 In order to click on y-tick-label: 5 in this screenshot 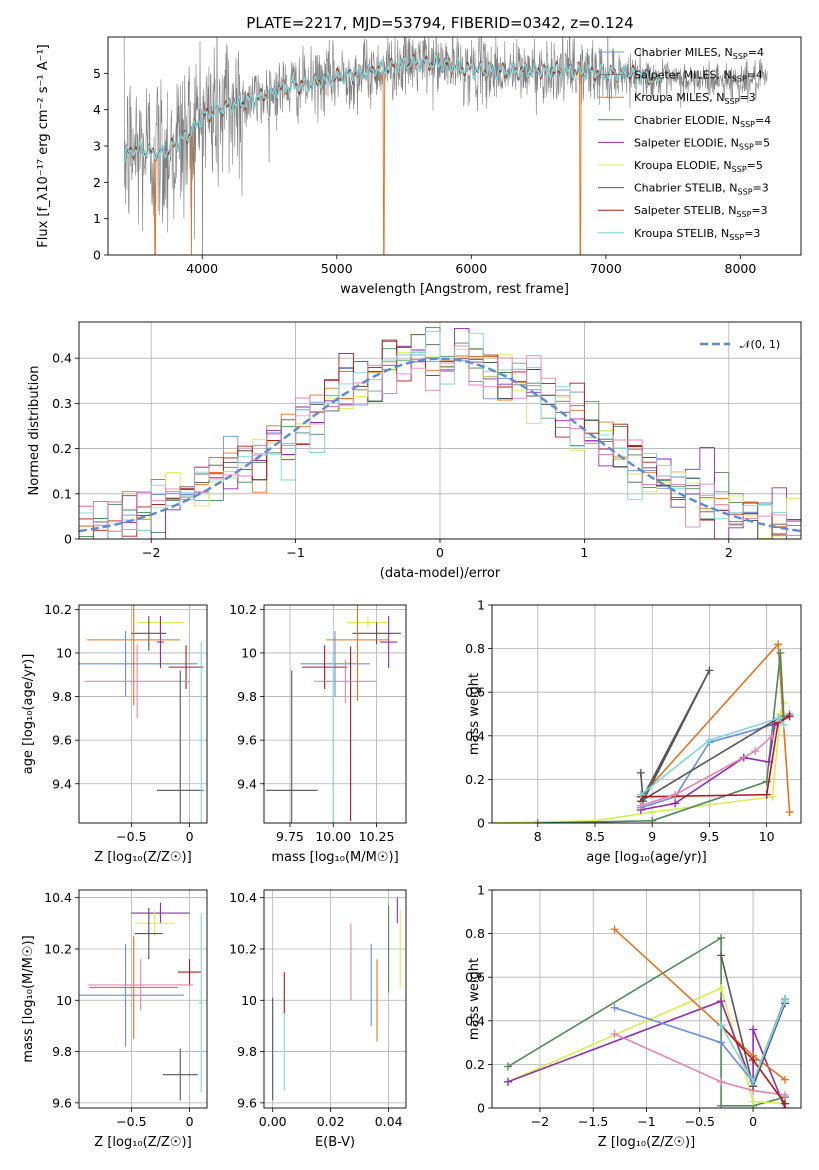, I will do `click(97, 73)`.